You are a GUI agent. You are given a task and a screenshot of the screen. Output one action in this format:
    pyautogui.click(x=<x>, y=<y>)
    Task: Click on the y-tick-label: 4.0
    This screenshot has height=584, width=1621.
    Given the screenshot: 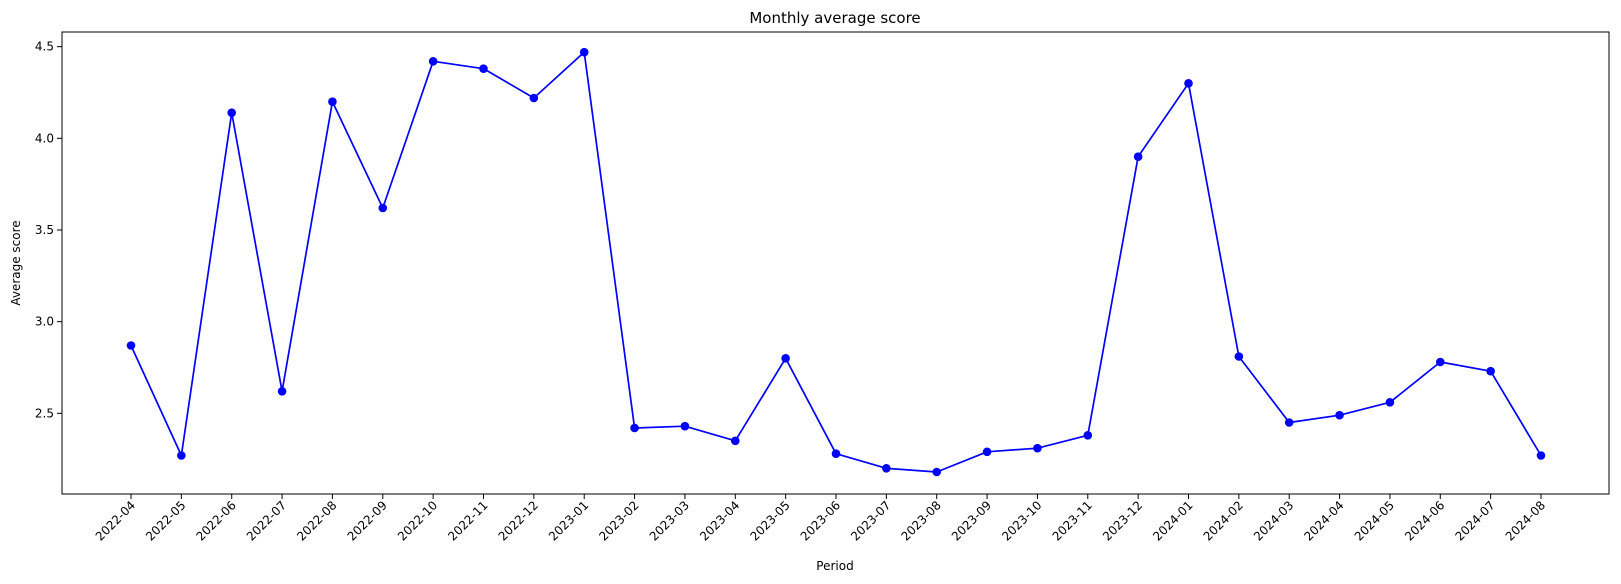 What is the action you would take?
    pyautogui.click(x=44, y=138)
    